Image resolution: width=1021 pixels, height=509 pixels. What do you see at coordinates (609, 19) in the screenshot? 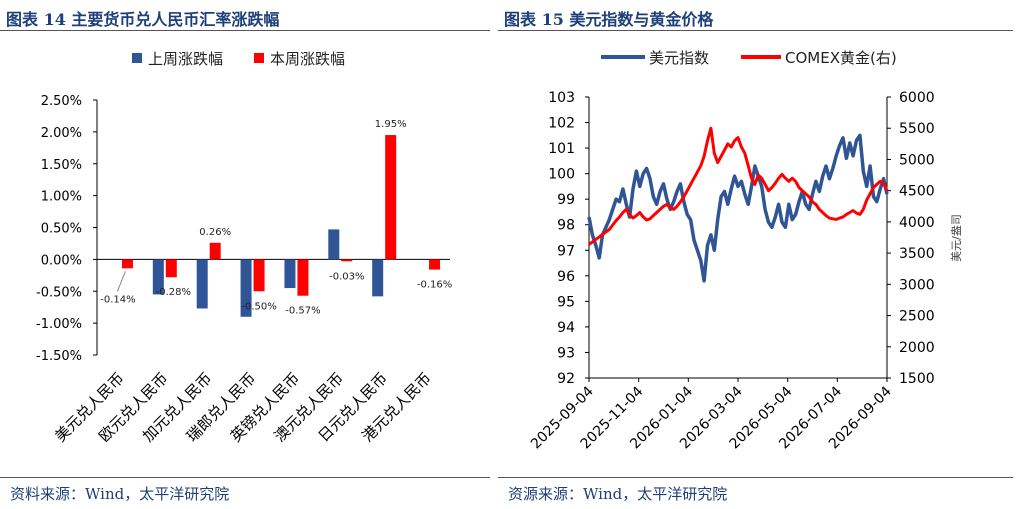
I see `right-chart-title: 图表 15 美元指数与黄金价格` at bounding box center [609, 19].